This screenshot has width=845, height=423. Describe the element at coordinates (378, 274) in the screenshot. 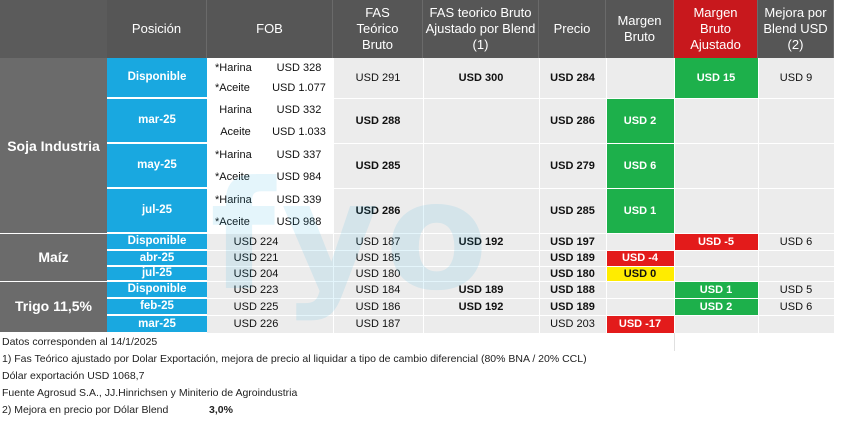

I see `fas-value: USD 180` at that location.